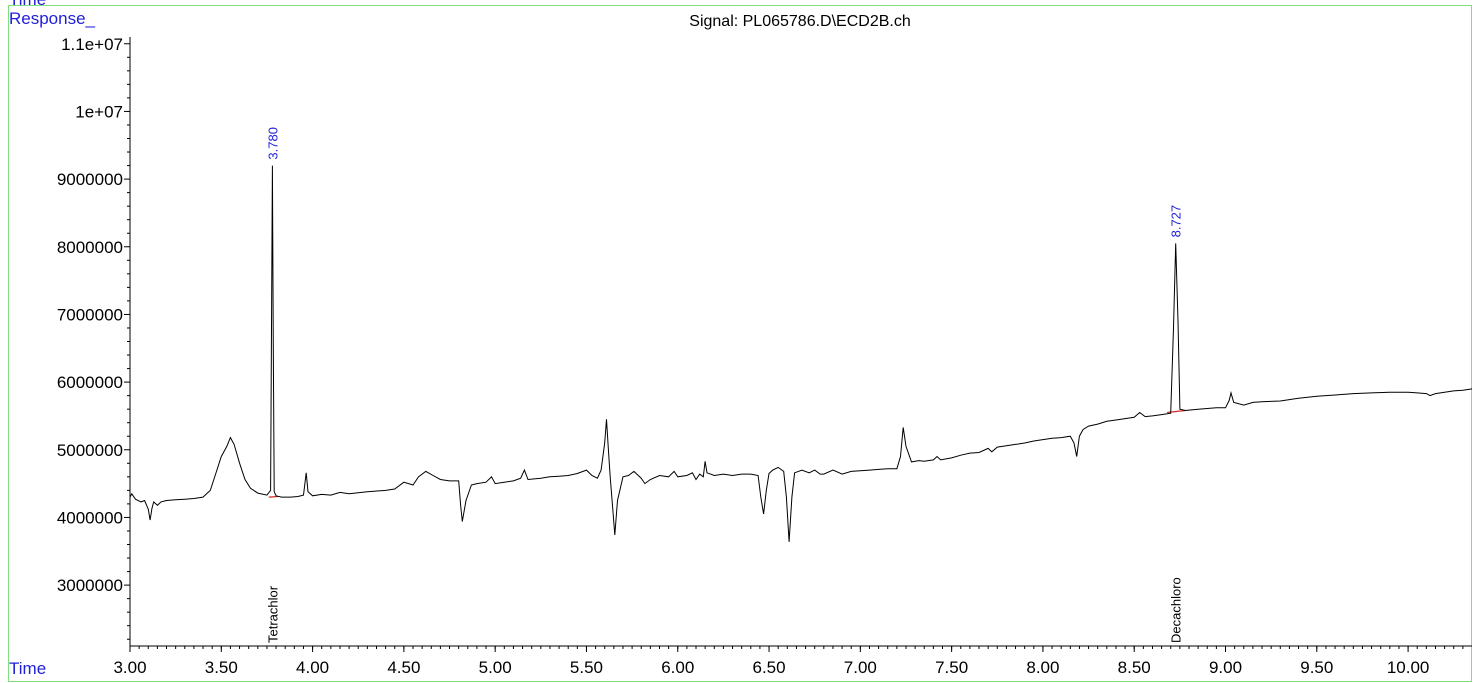 The image size is (1473, 683). I want to click on x-tick-label: 3.00, so click(129, 667).